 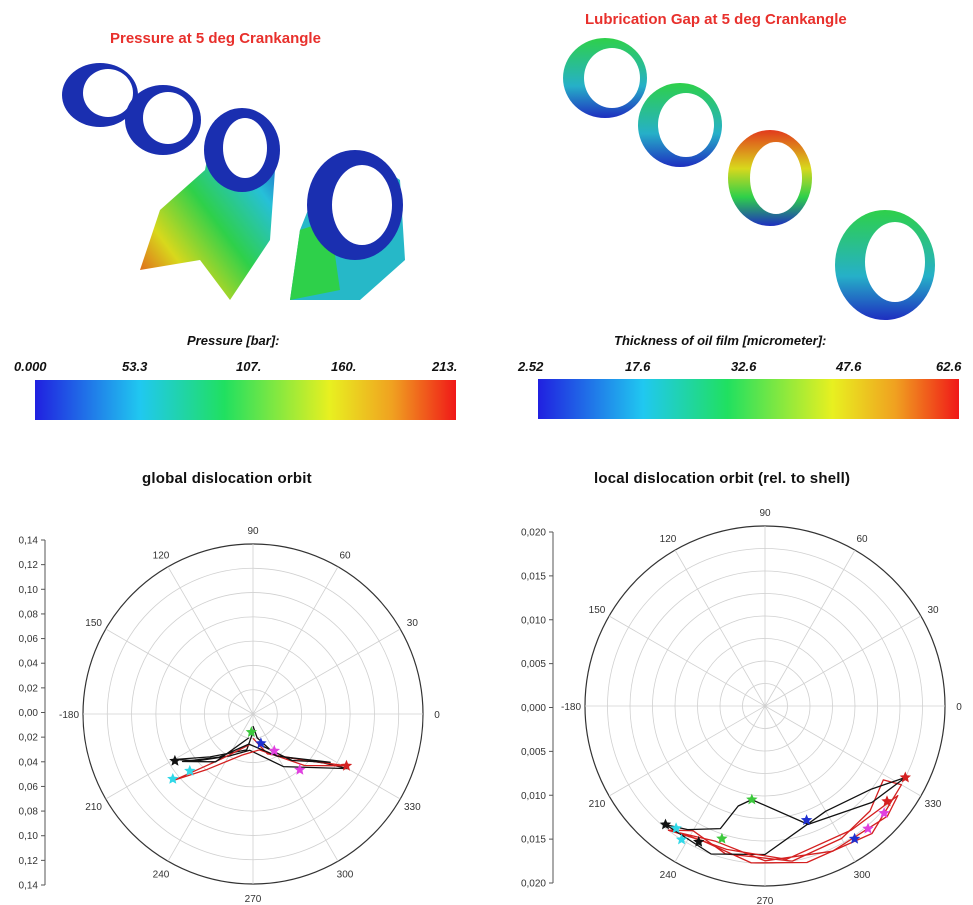 I want to click on pressure-colorbar, so click(x=245, y=400).